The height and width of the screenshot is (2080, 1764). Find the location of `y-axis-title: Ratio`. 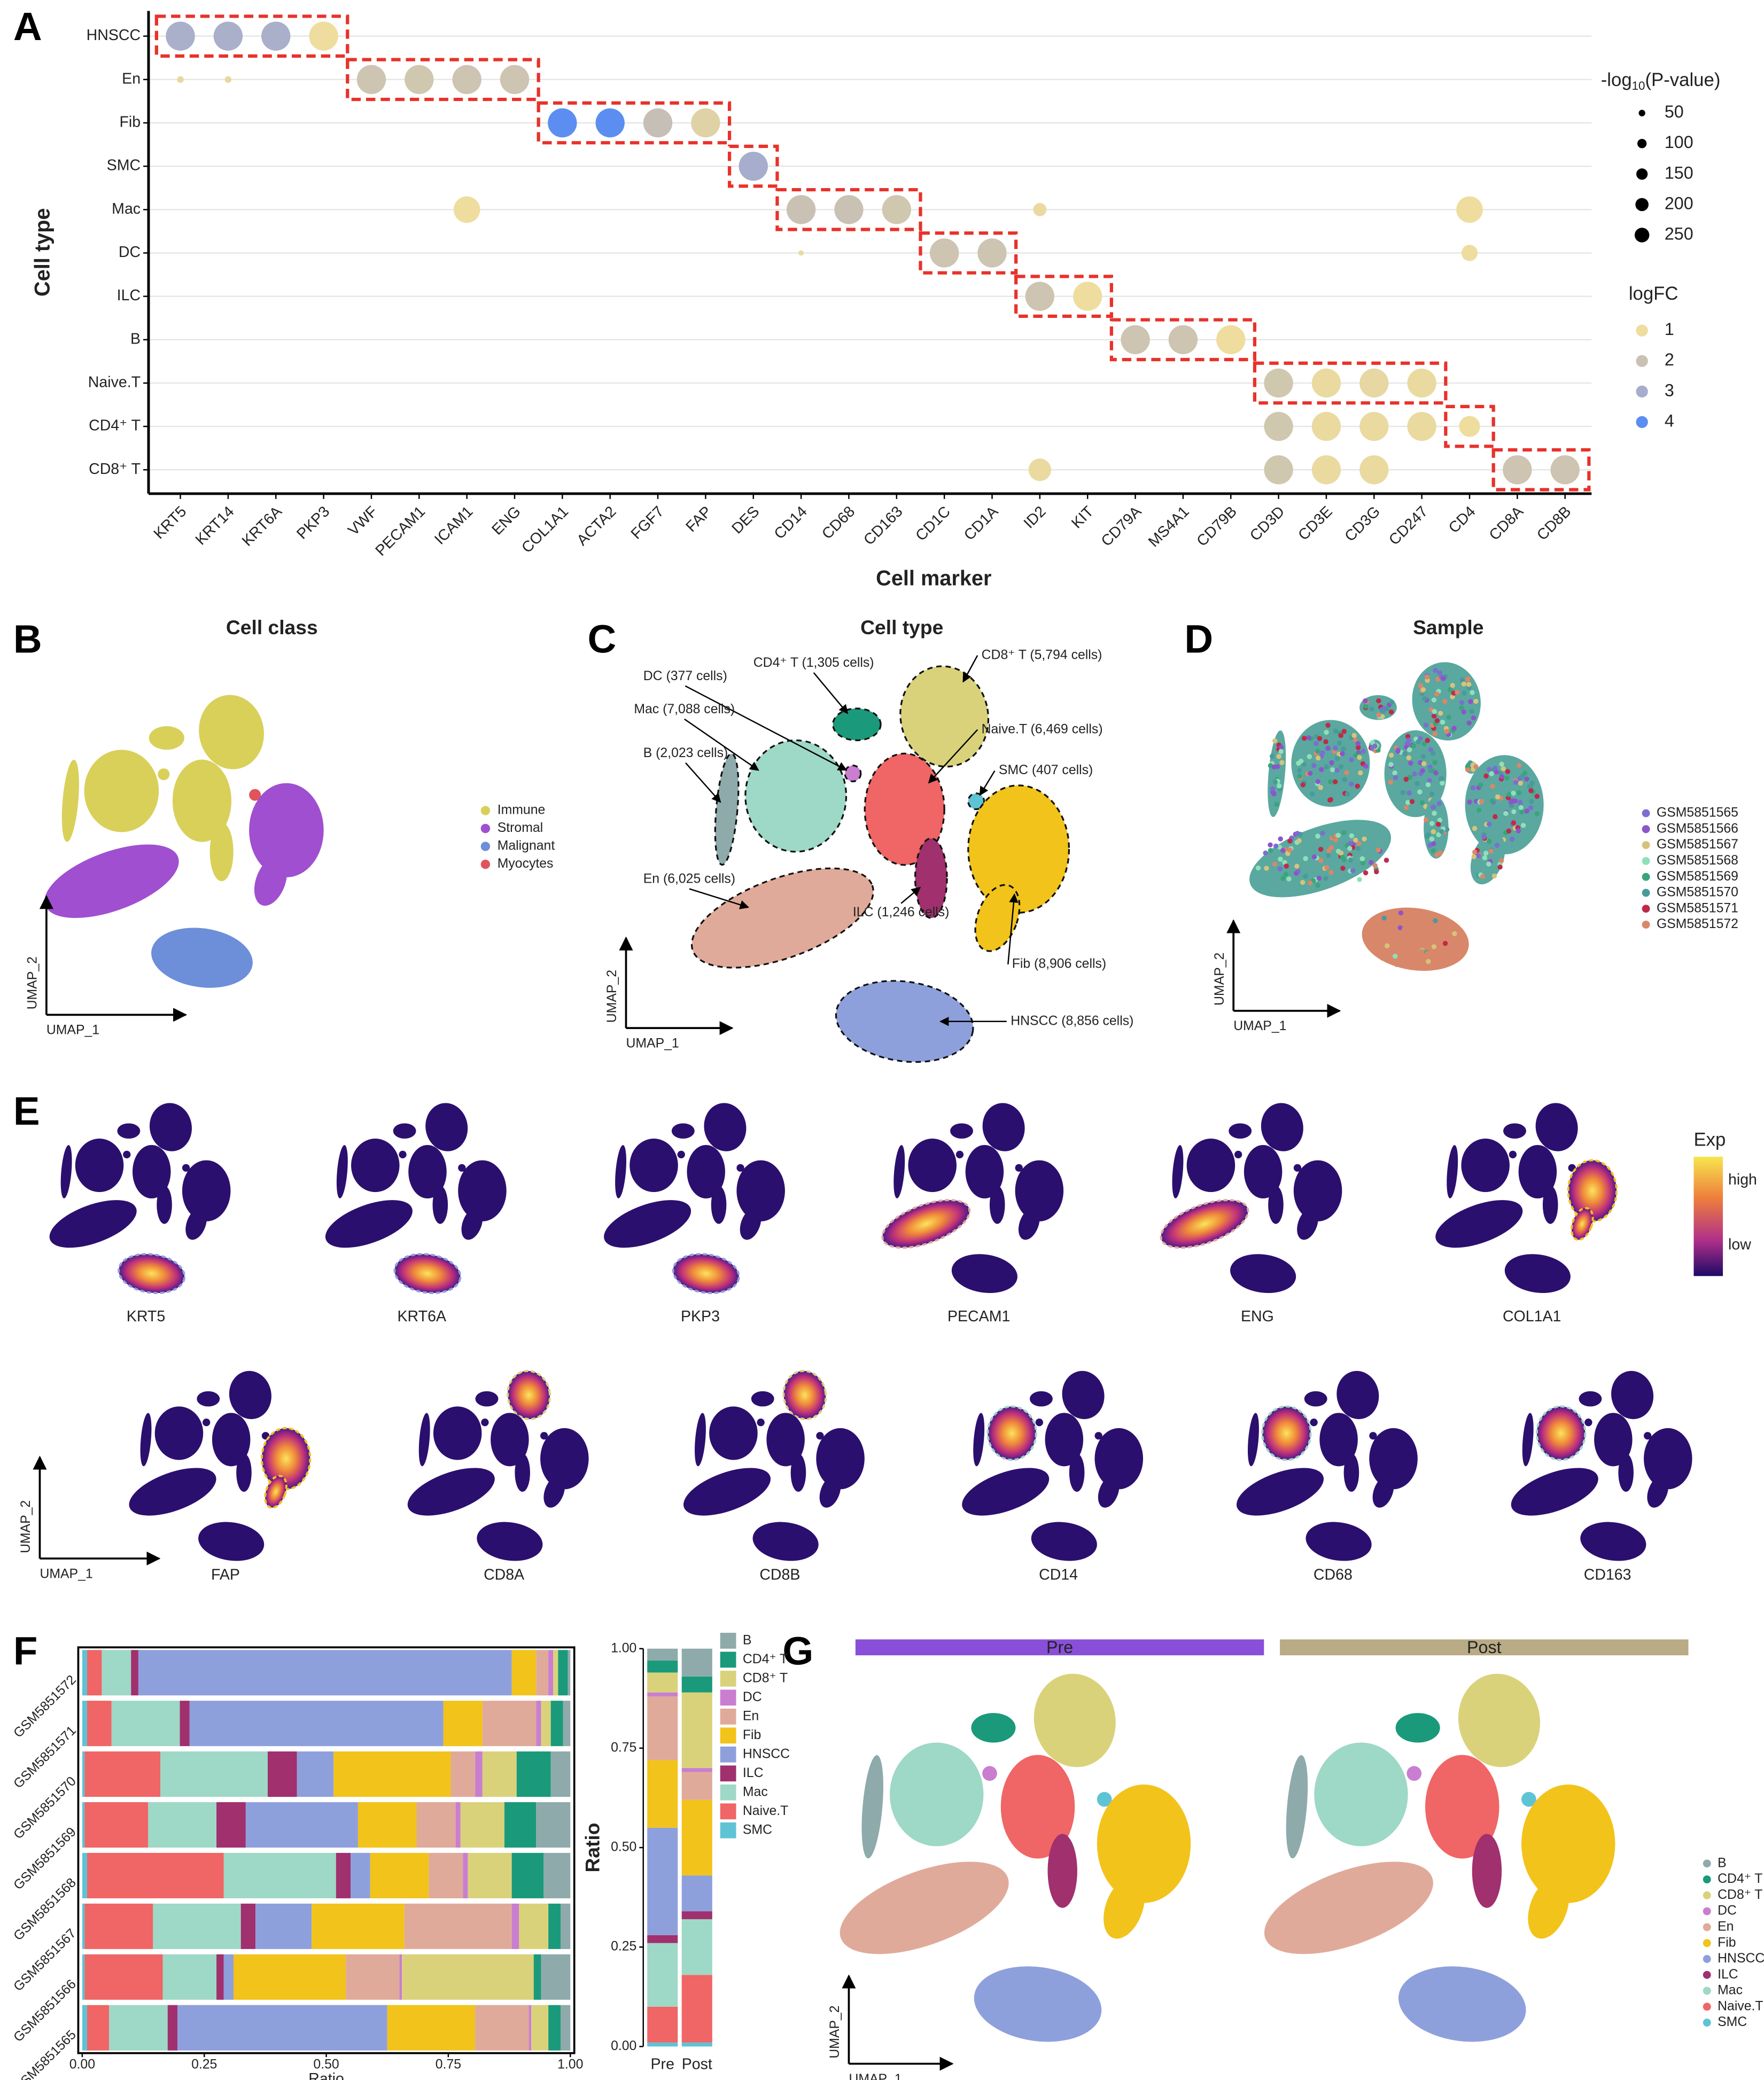

y-axis-title: Ratio is located at coordinates (592, 1847).